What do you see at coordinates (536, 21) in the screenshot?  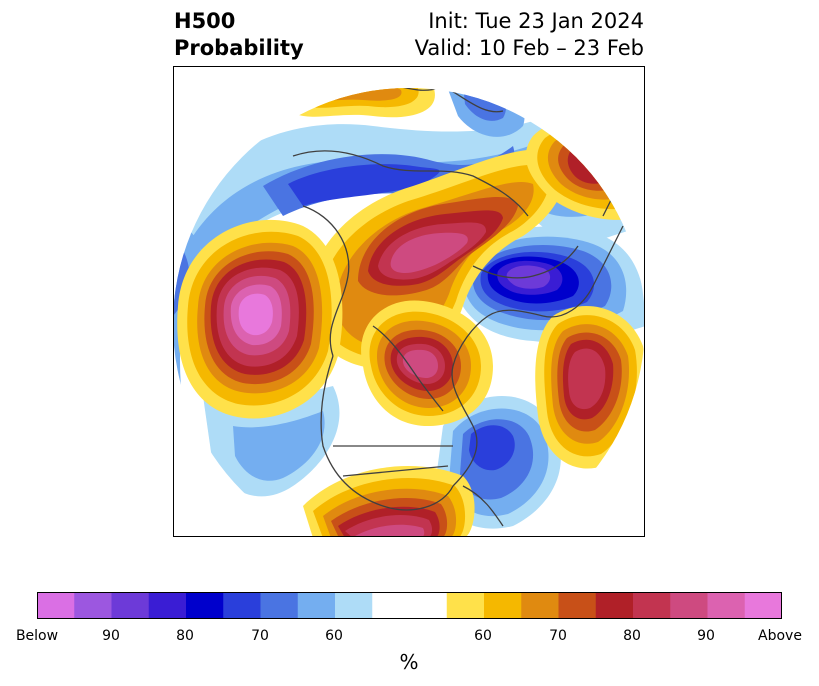 I see `init-label: Init: Tue 23 Jan 2024` at bounding box center [536, 21].